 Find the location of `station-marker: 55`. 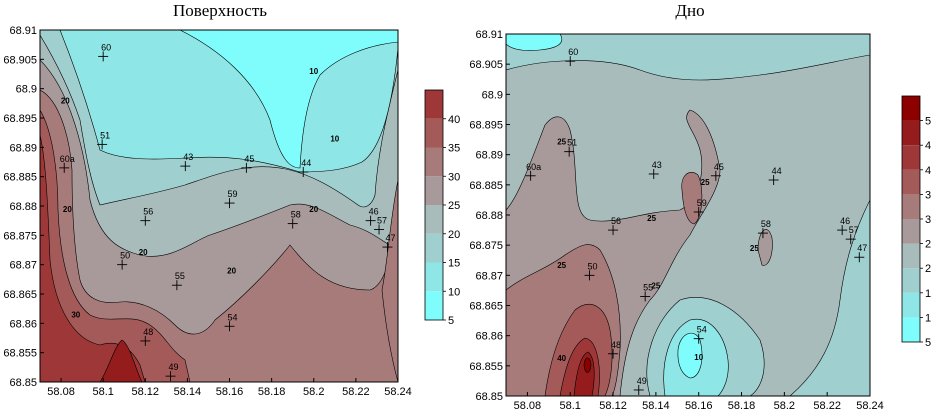

station-marker: 55 is located at coordinates (646, 292).